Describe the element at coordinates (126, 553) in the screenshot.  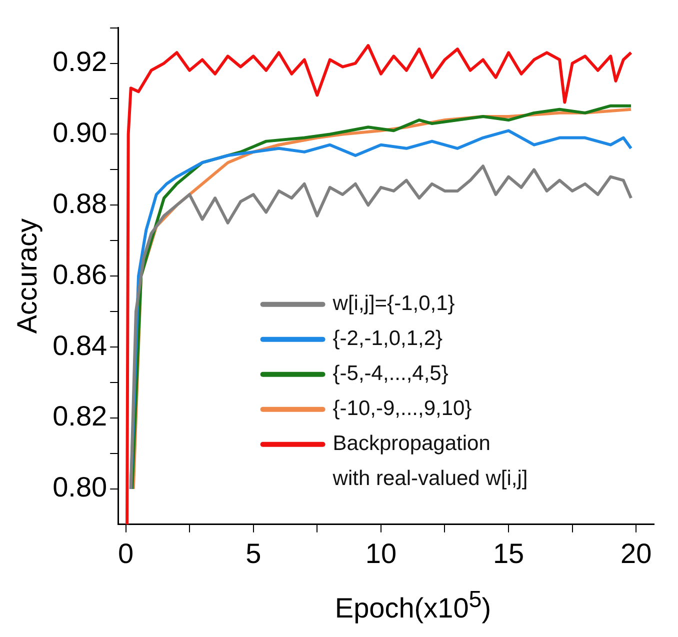
I see `x-tick-label: 0` at that location.